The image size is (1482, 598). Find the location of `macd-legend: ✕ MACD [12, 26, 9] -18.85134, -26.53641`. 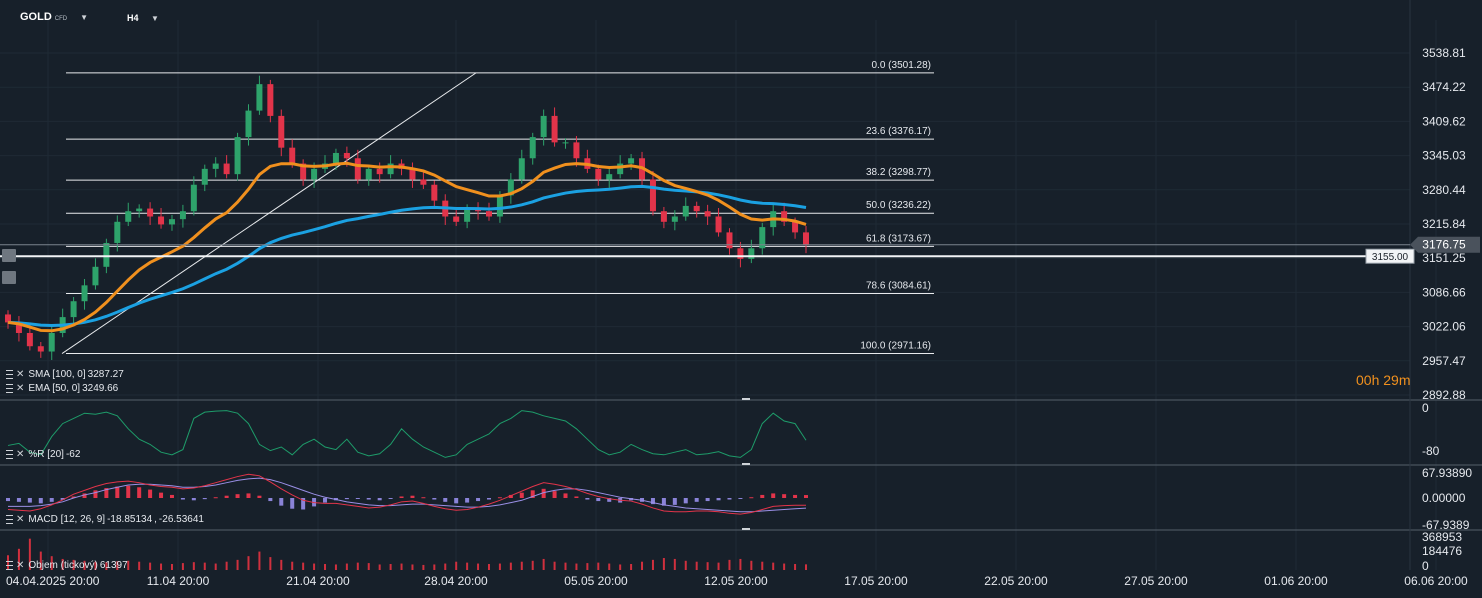

macd-legend: ✕ MACD [12, 26, 9] -18.85134, -26.53641 is located at coordinates (105, 519).